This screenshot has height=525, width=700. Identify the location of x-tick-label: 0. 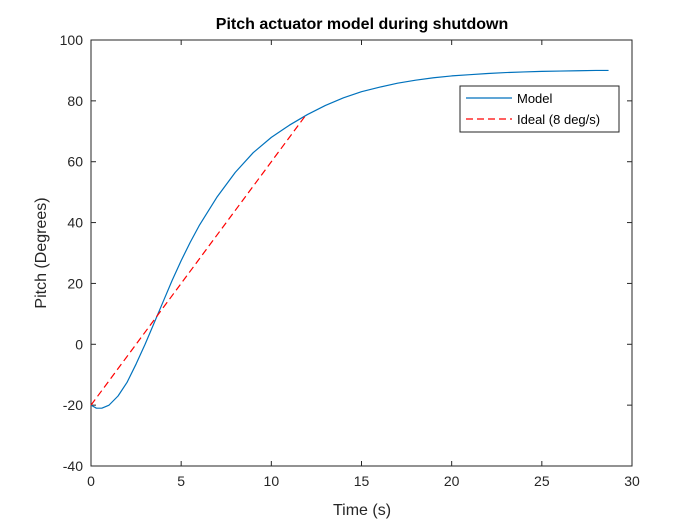
(91, 481).